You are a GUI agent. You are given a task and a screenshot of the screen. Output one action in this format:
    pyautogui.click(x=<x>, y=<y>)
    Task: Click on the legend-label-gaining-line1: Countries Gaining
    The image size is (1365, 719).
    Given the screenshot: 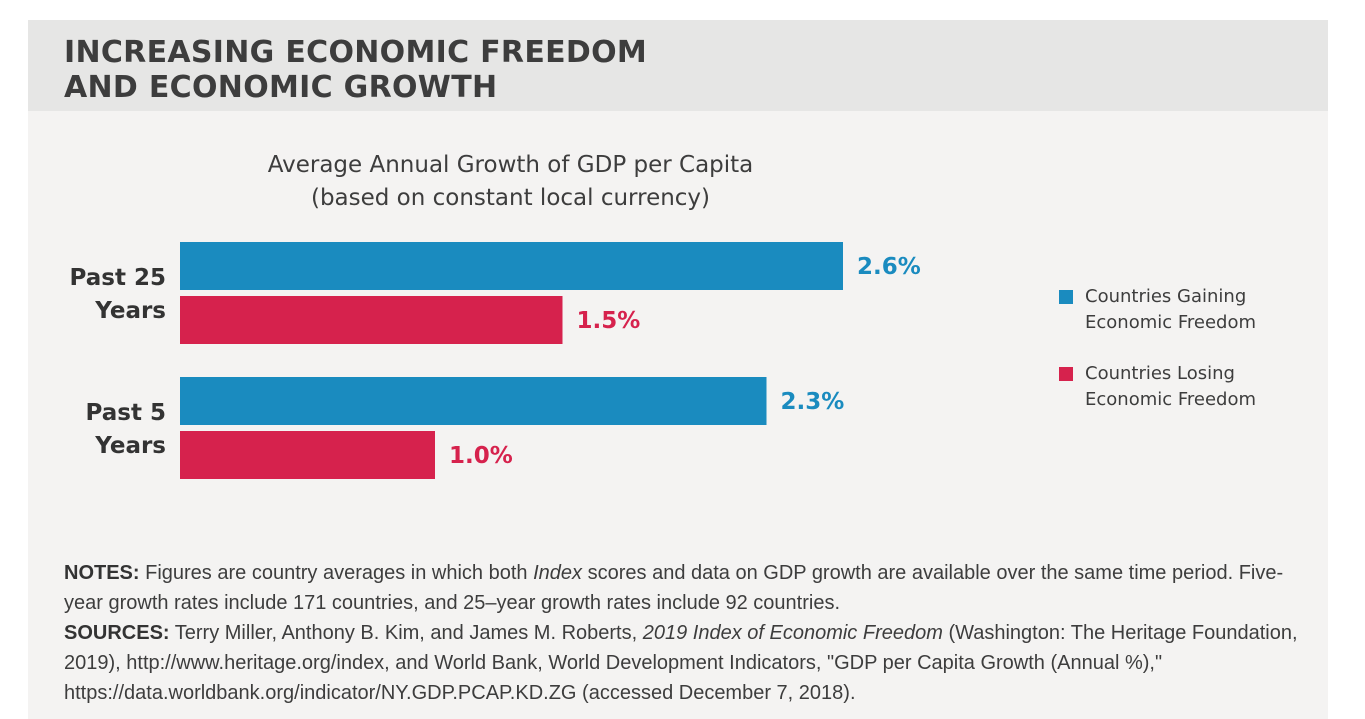 What is the action you would take?
    pyautogui.click(x=1166, y=296)
    